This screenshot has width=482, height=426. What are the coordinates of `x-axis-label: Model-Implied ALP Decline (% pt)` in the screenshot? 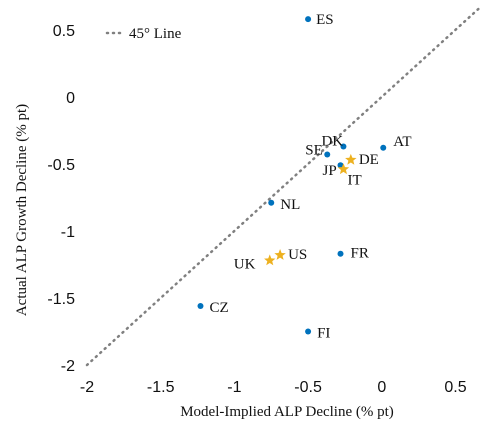 It's located at (287, 412).